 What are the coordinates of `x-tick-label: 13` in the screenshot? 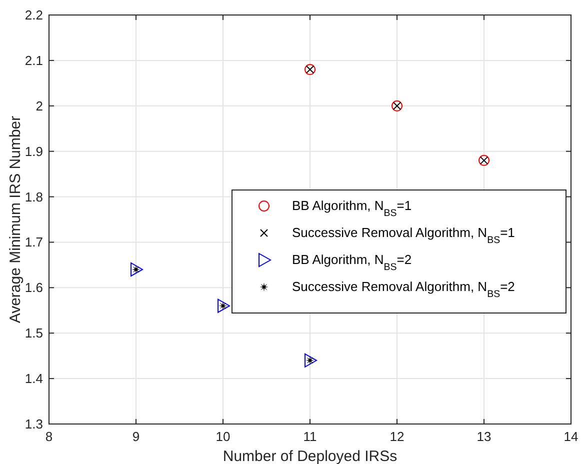 It's located at (484, 436).